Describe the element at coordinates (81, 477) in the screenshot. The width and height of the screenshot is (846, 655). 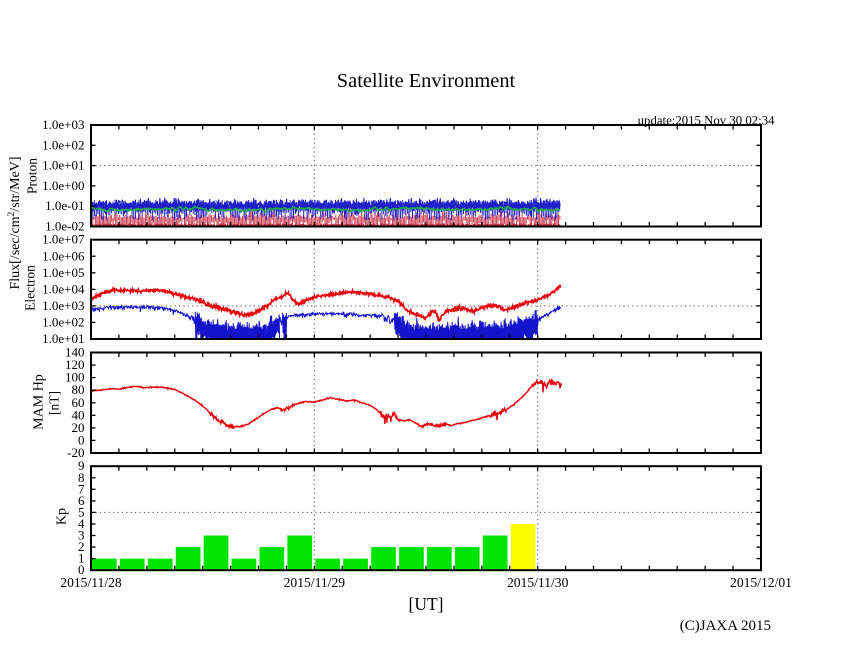
I see `svg-text: 8` at that location.